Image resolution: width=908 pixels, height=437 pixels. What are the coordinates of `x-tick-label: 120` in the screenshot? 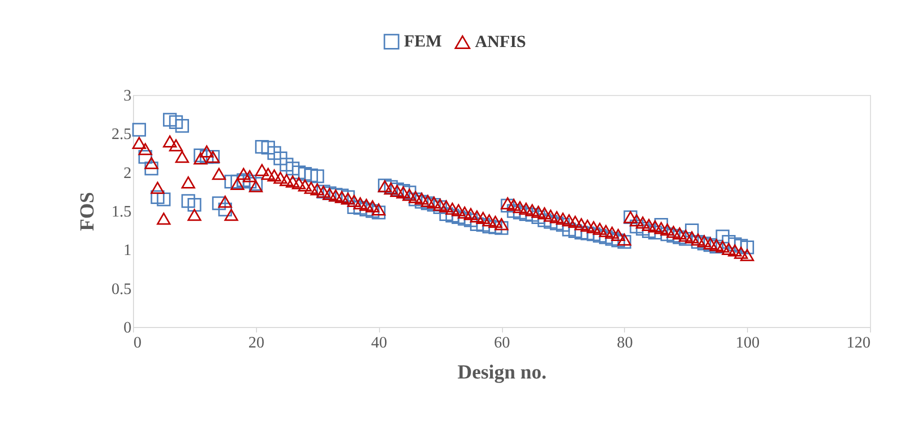 It's located at (858, 343).